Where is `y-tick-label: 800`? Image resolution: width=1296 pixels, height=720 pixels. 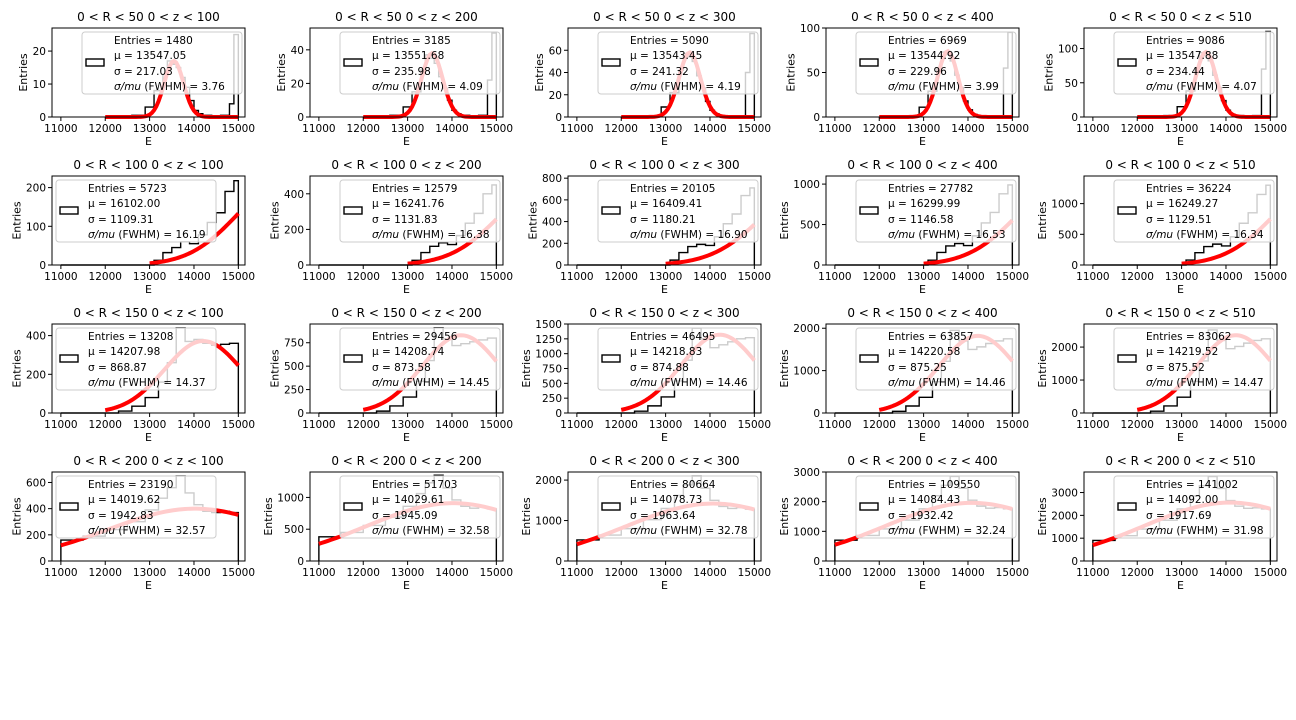
y-tick-label: 800 is located at coordinates (552, 179).